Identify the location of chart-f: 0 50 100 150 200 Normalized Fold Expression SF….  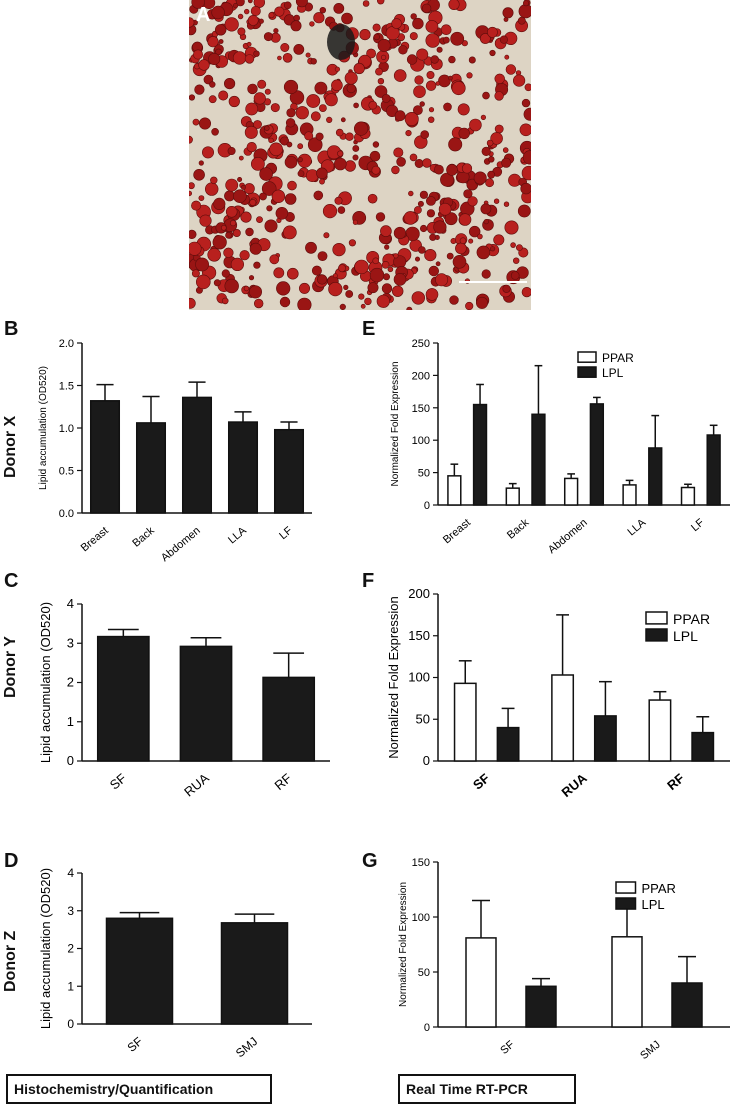
(558, 693).